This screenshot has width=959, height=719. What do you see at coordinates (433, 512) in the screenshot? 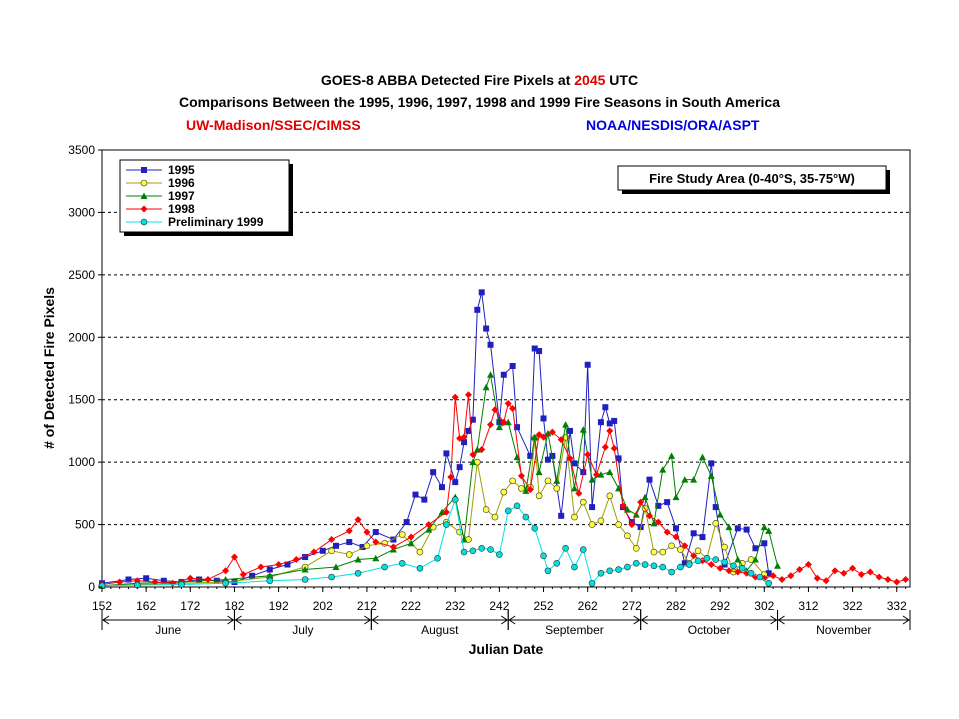
I see `series-line-1996` at bounding box center [433, 512].